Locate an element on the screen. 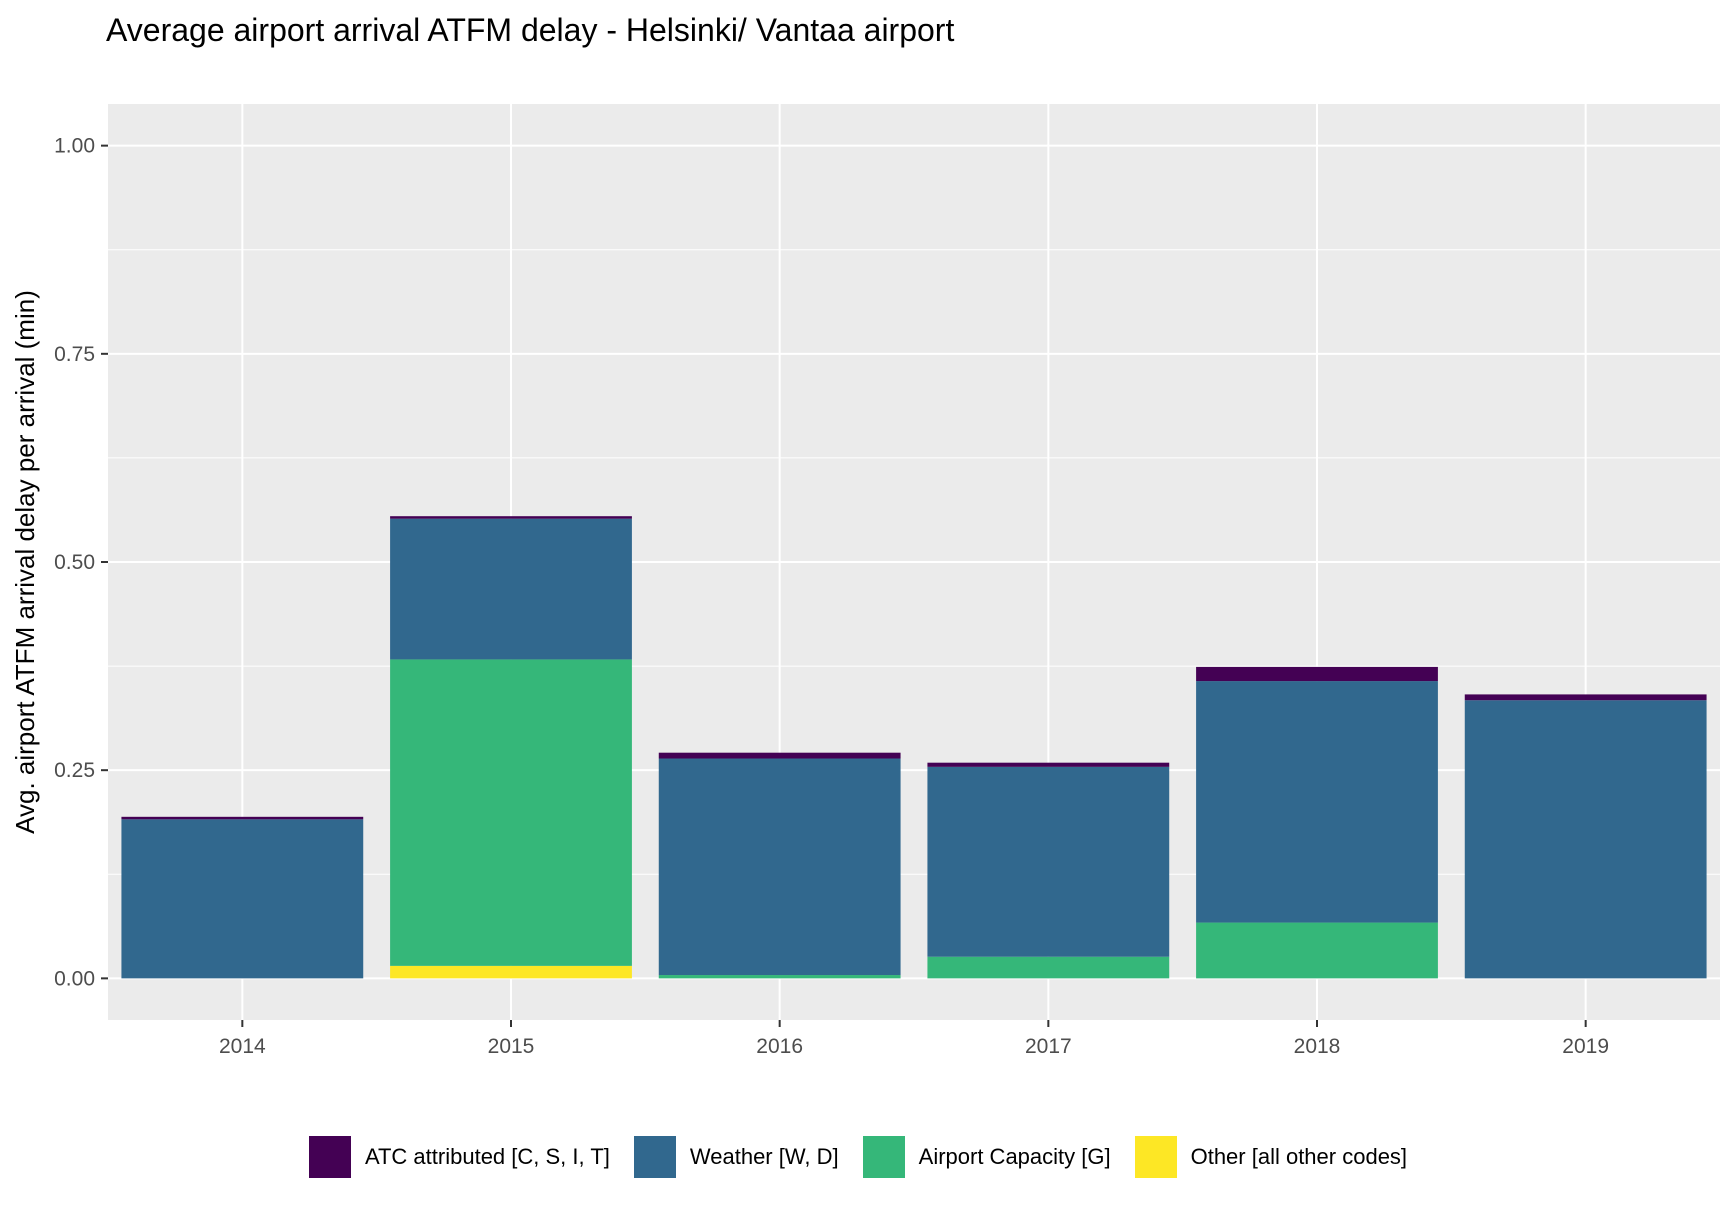 Image resolution: width=1728 pixels, height=1209 pixels. y-tick-label: 0.25 is located at coordinates (74, 770).